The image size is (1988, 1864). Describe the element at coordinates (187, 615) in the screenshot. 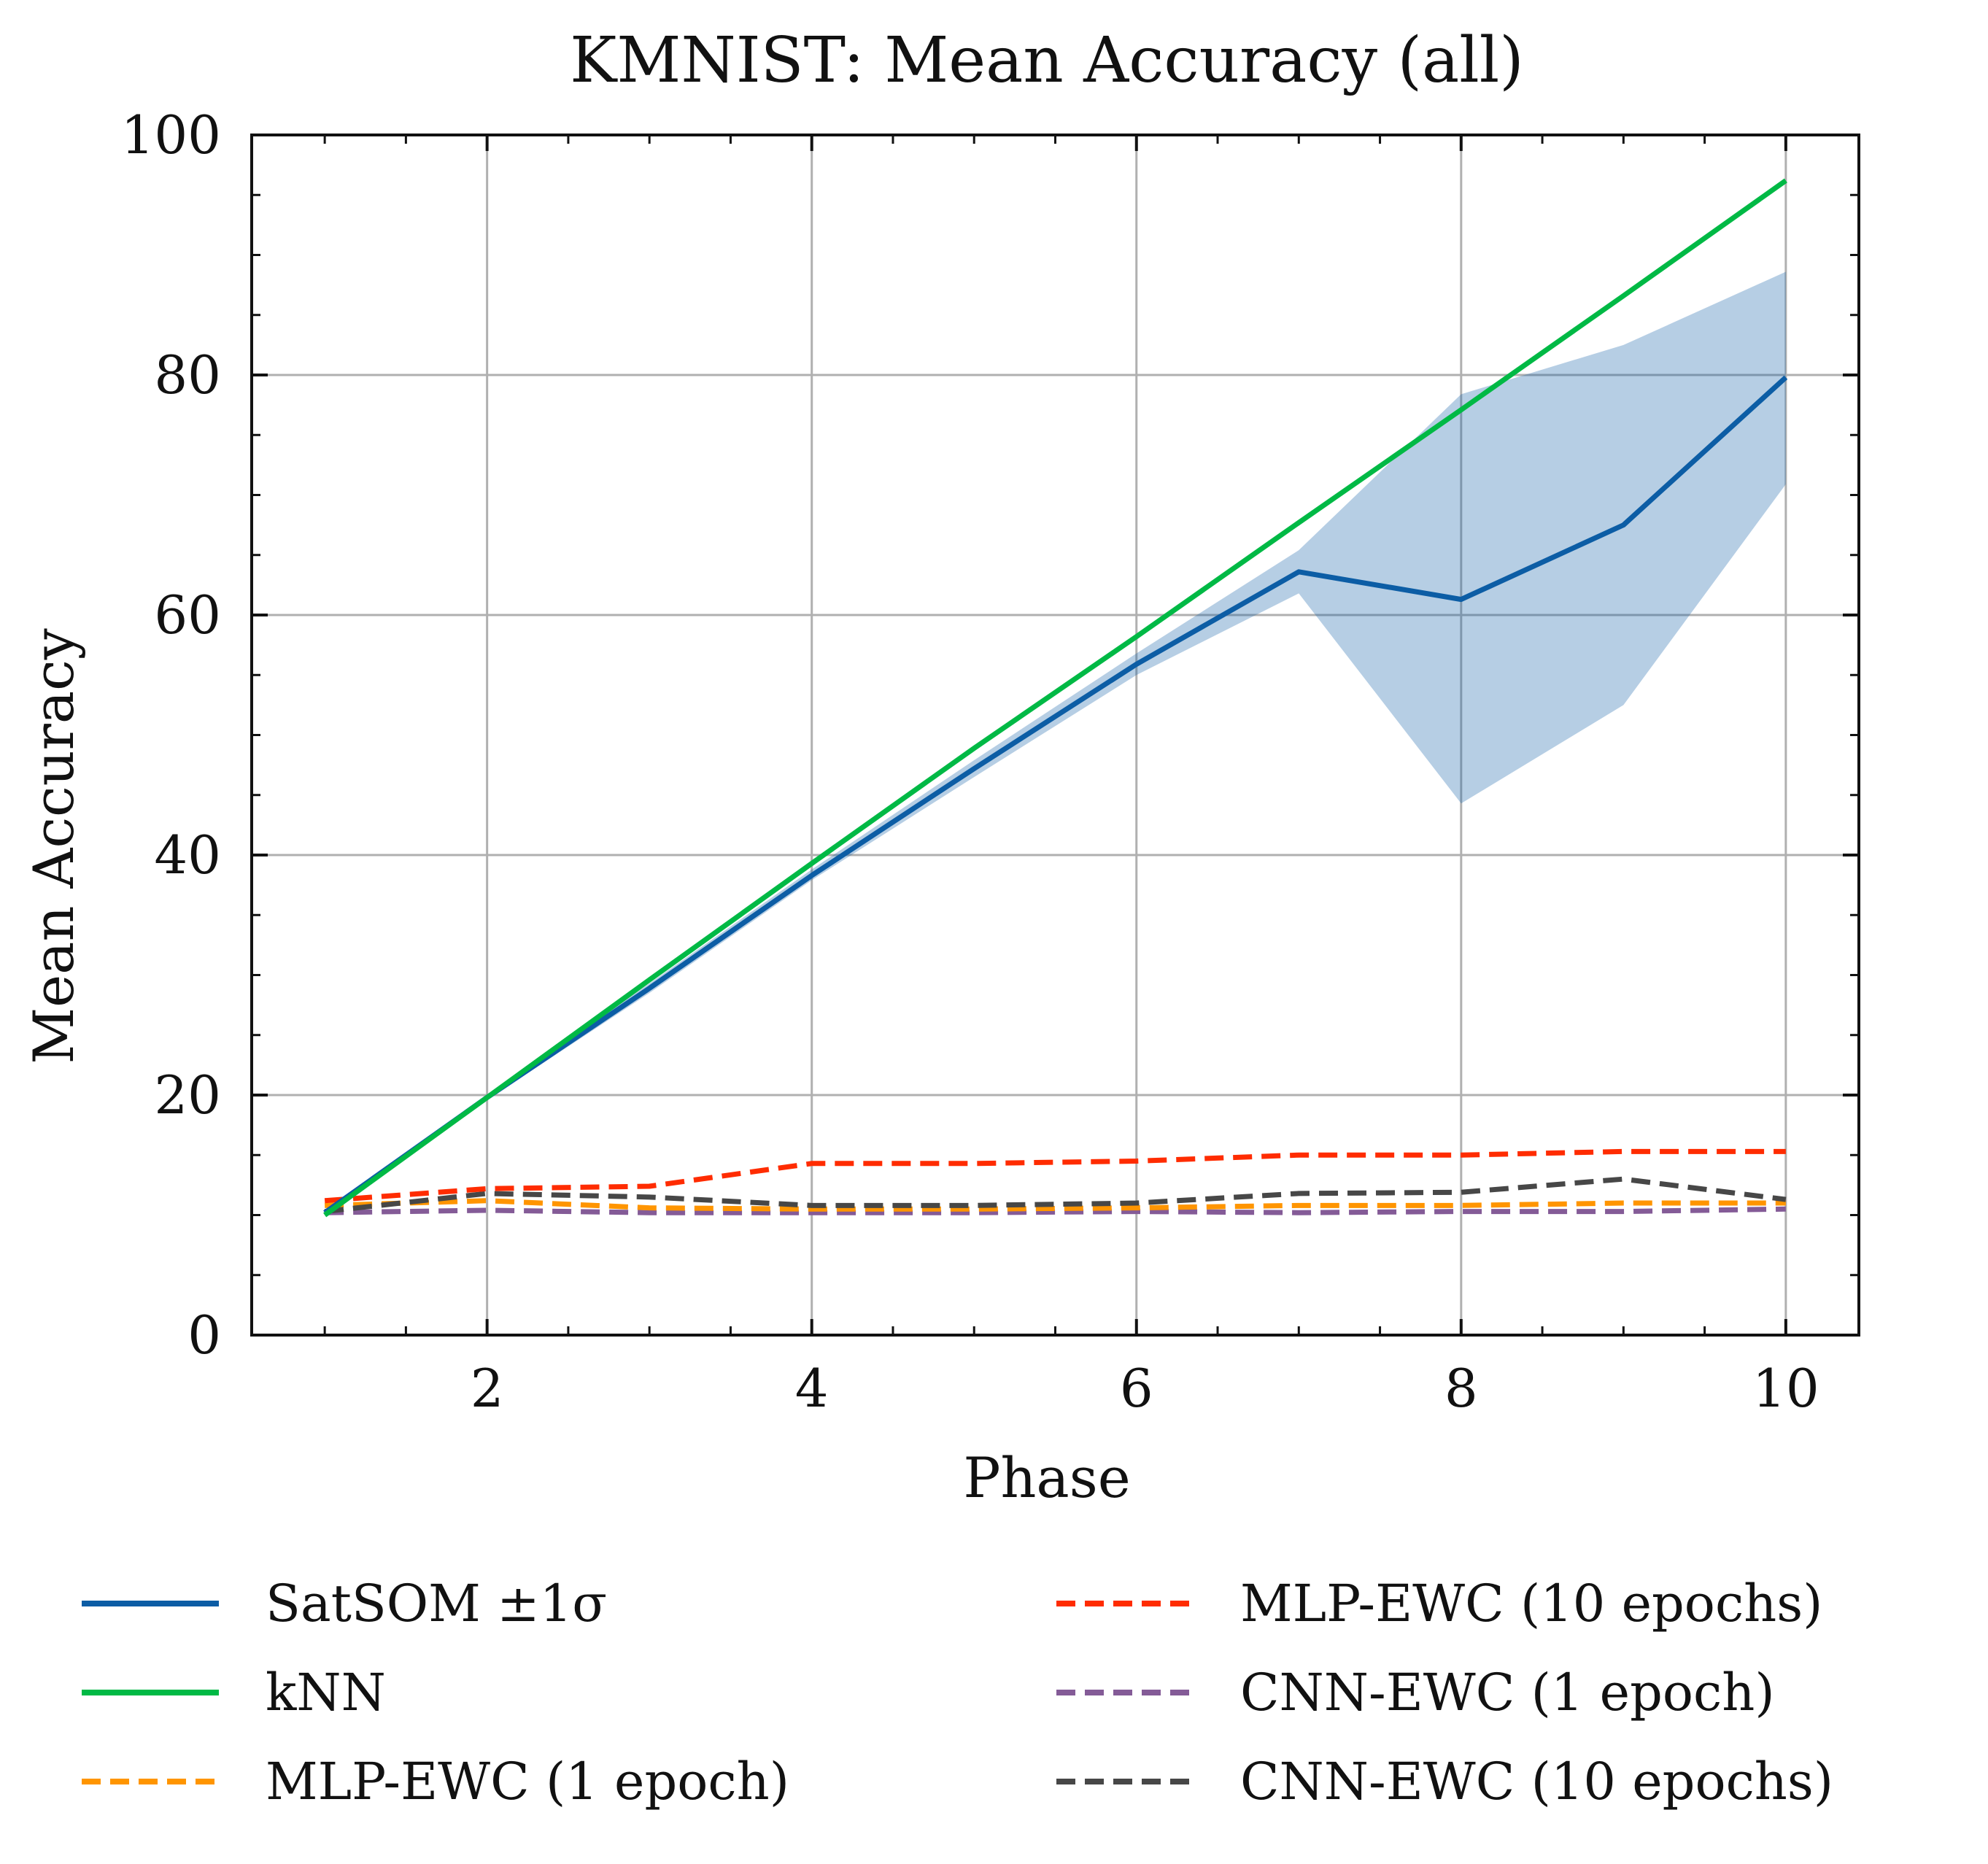

I see `y-tick-label-60: 60` at that location.